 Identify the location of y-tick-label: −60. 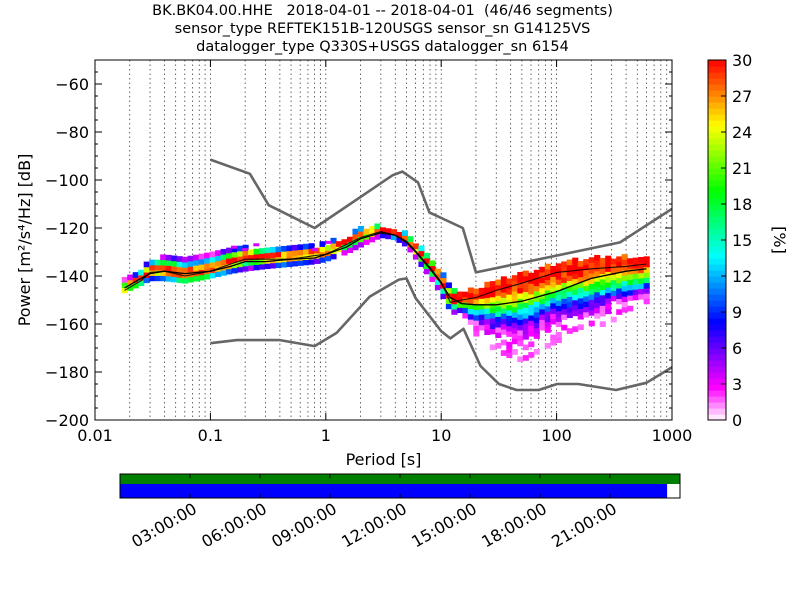
(72, 84).